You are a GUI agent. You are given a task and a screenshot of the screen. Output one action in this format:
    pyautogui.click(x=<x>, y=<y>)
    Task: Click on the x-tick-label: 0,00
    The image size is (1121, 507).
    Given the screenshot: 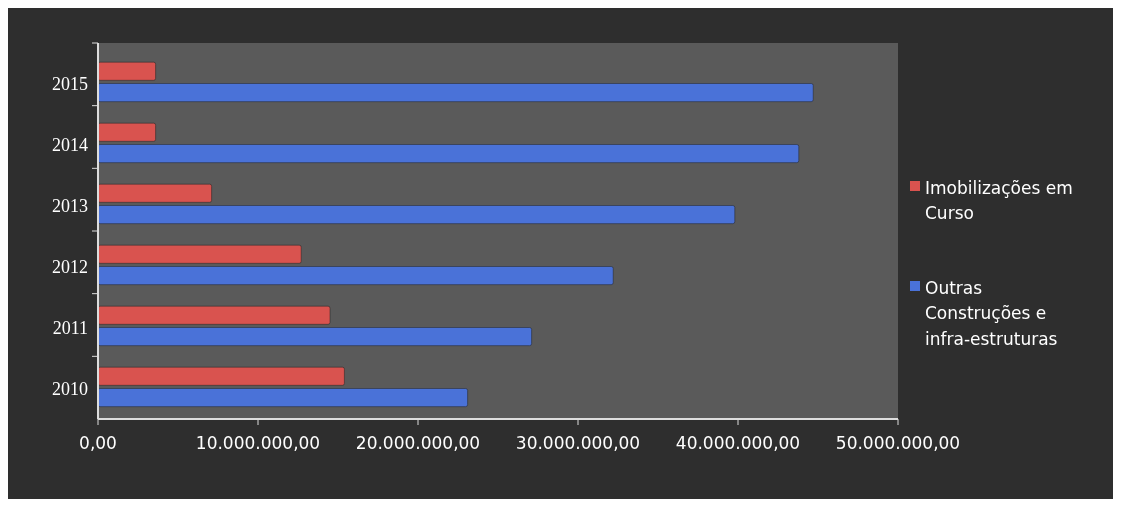 What is the action you would take?
    pyautogui.click(x=98, y=443)
    